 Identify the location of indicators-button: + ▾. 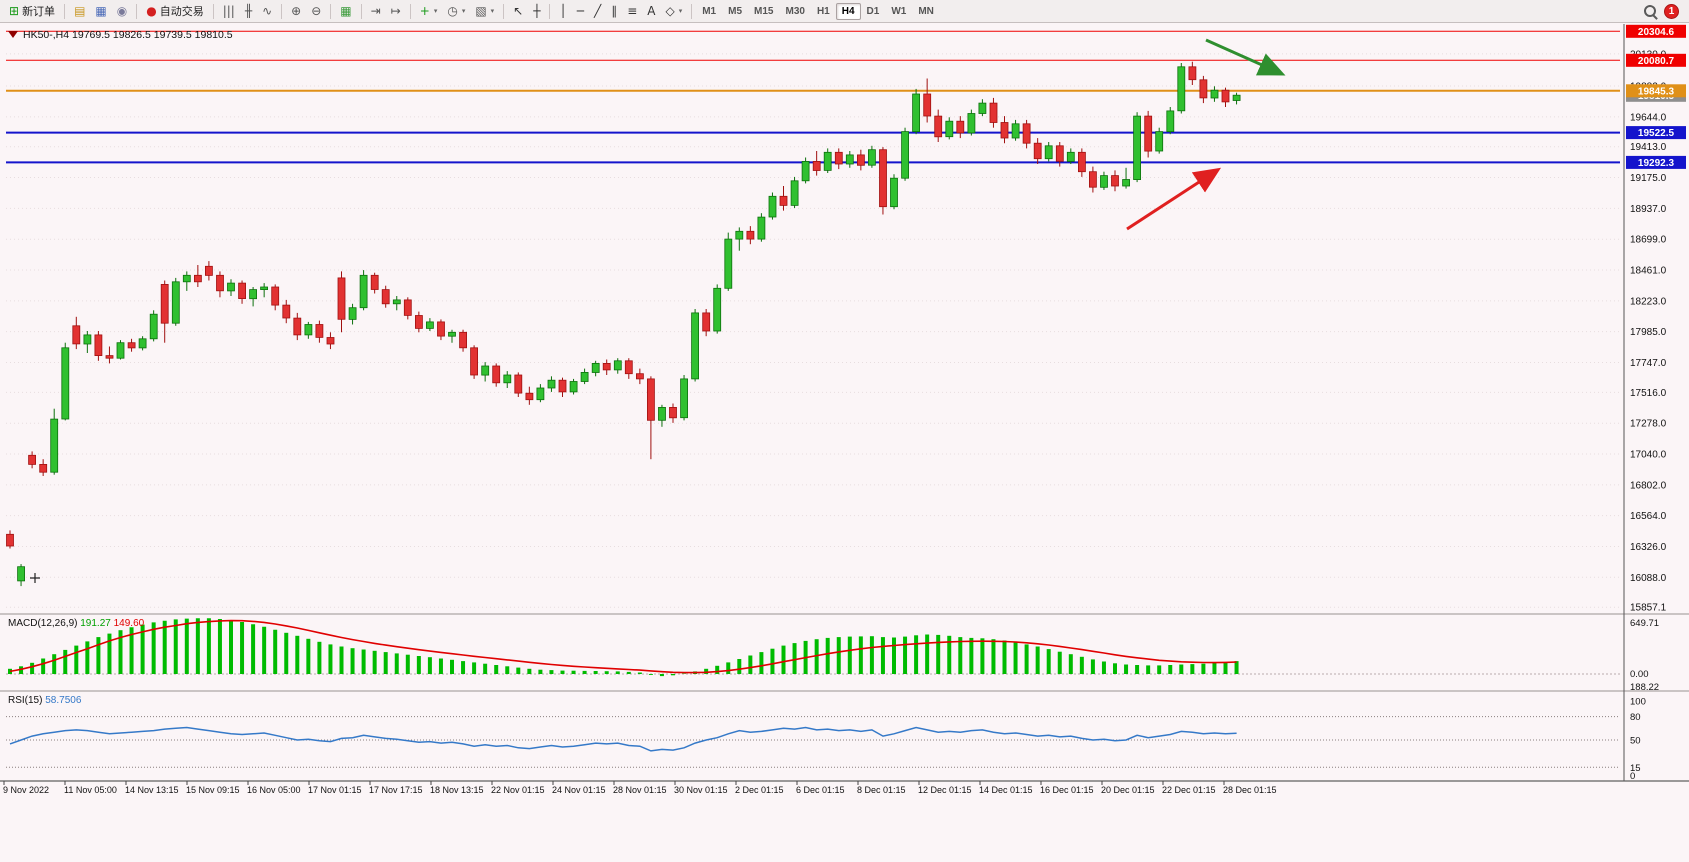
(429, 11).